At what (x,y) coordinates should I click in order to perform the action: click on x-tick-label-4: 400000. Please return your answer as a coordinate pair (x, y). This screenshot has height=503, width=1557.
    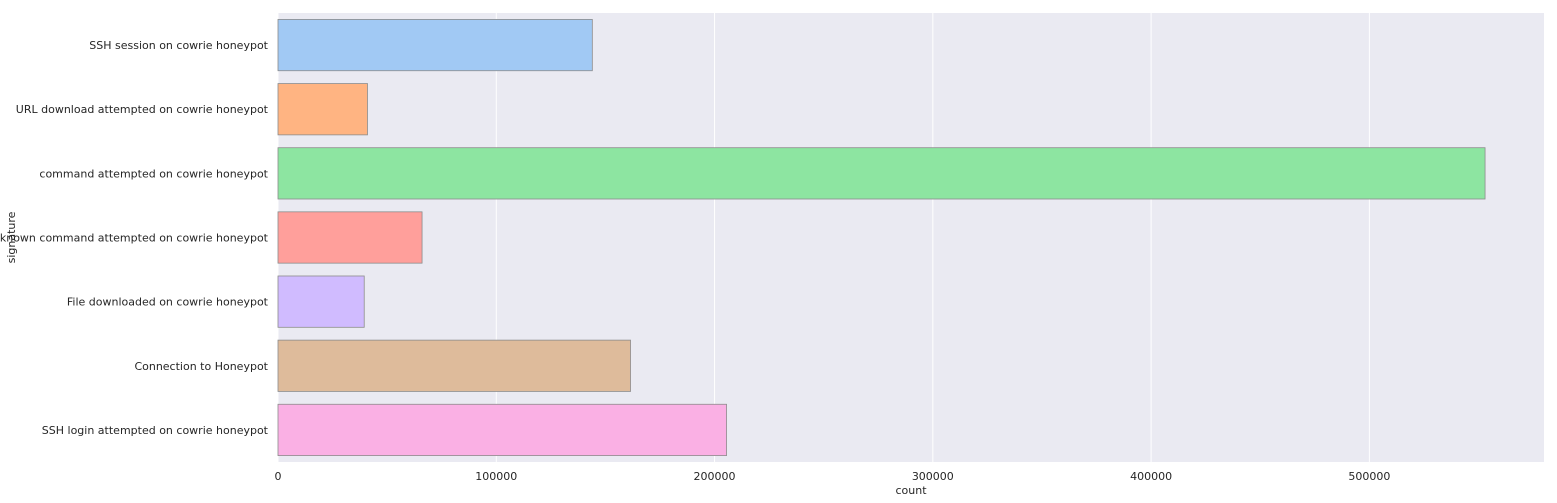
    Looking at the image, I should click on (1151, 476).